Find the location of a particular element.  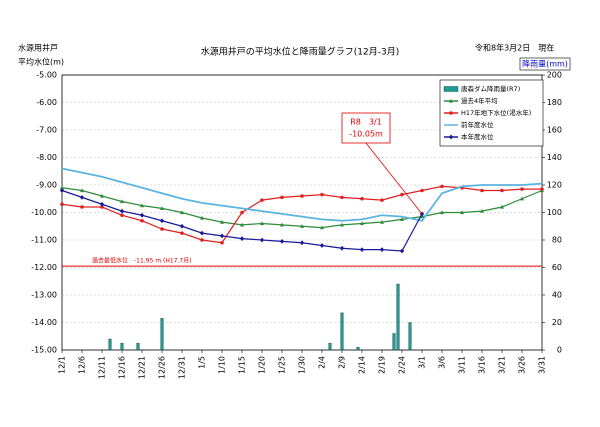

y2-tick-label: 60 is located at coordinates (557, 267).